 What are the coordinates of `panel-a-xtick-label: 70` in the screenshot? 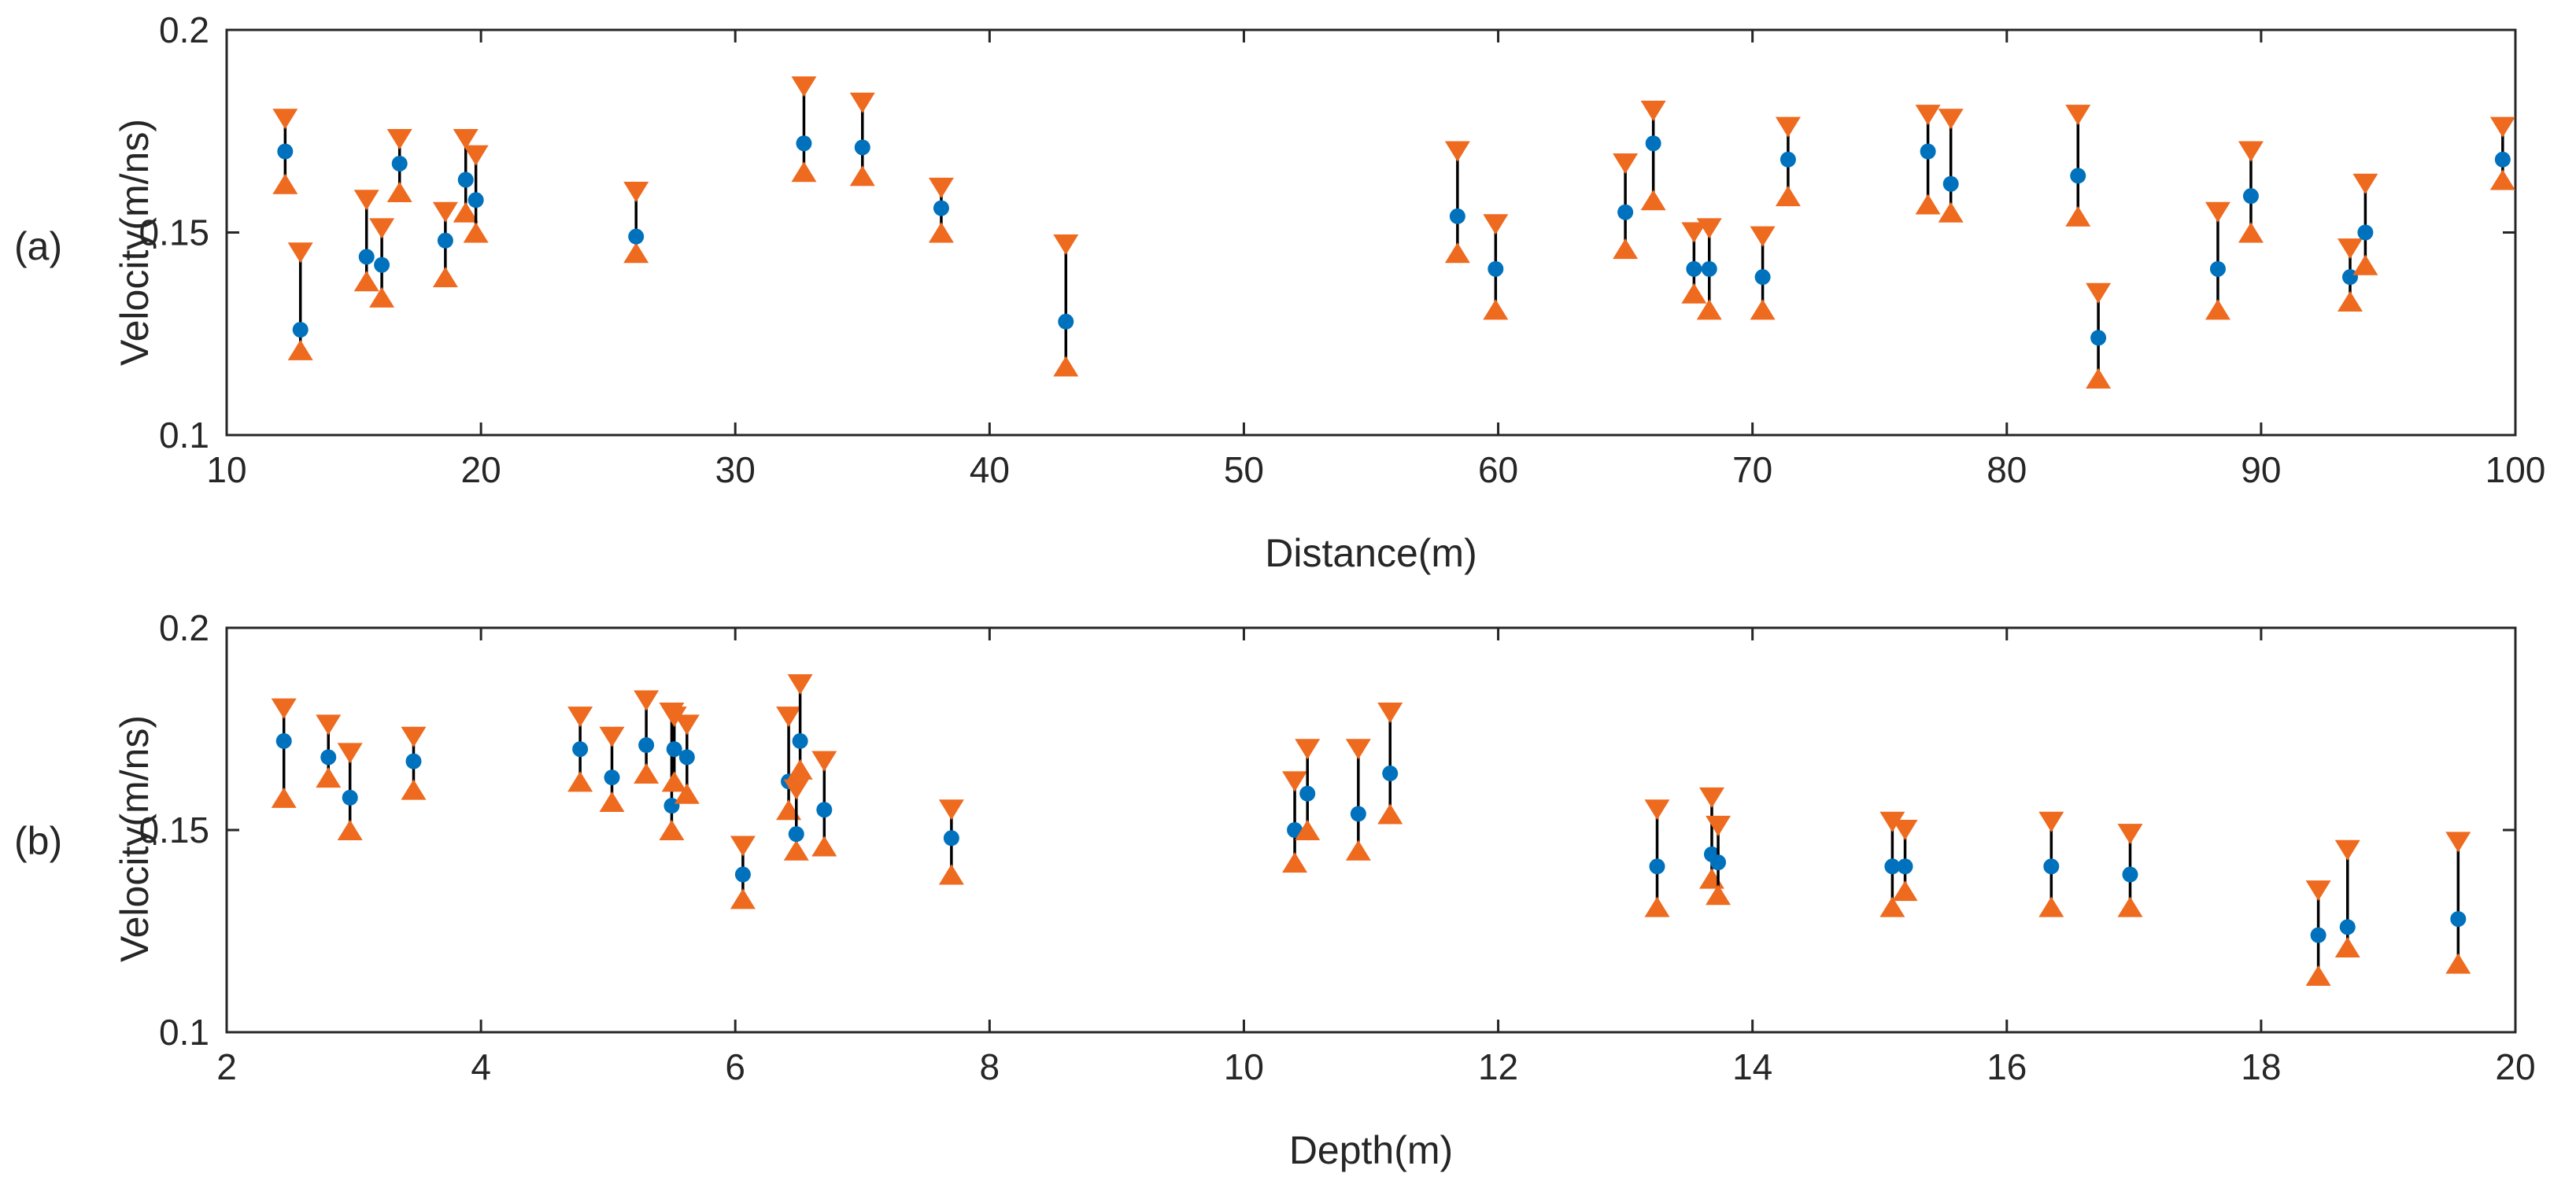 It's located at (1752, 470).